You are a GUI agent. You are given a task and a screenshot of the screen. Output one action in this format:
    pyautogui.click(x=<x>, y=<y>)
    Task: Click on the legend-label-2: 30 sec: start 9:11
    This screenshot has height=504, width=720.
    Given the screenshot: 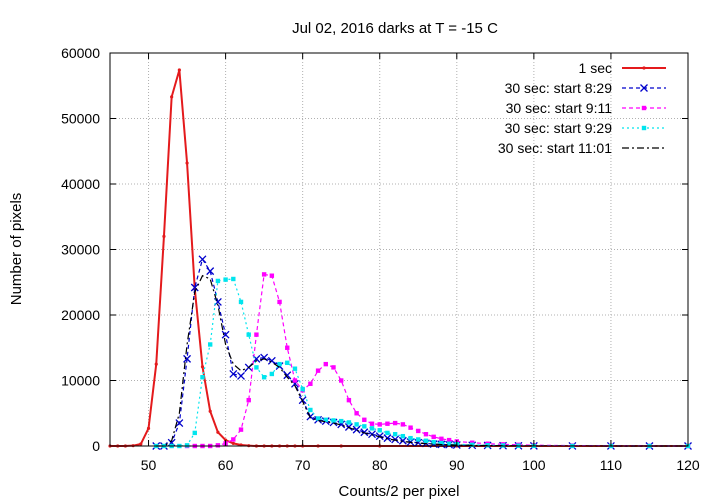 What is the action you would take?
    pyautogui.click(x=559, y=108)
    